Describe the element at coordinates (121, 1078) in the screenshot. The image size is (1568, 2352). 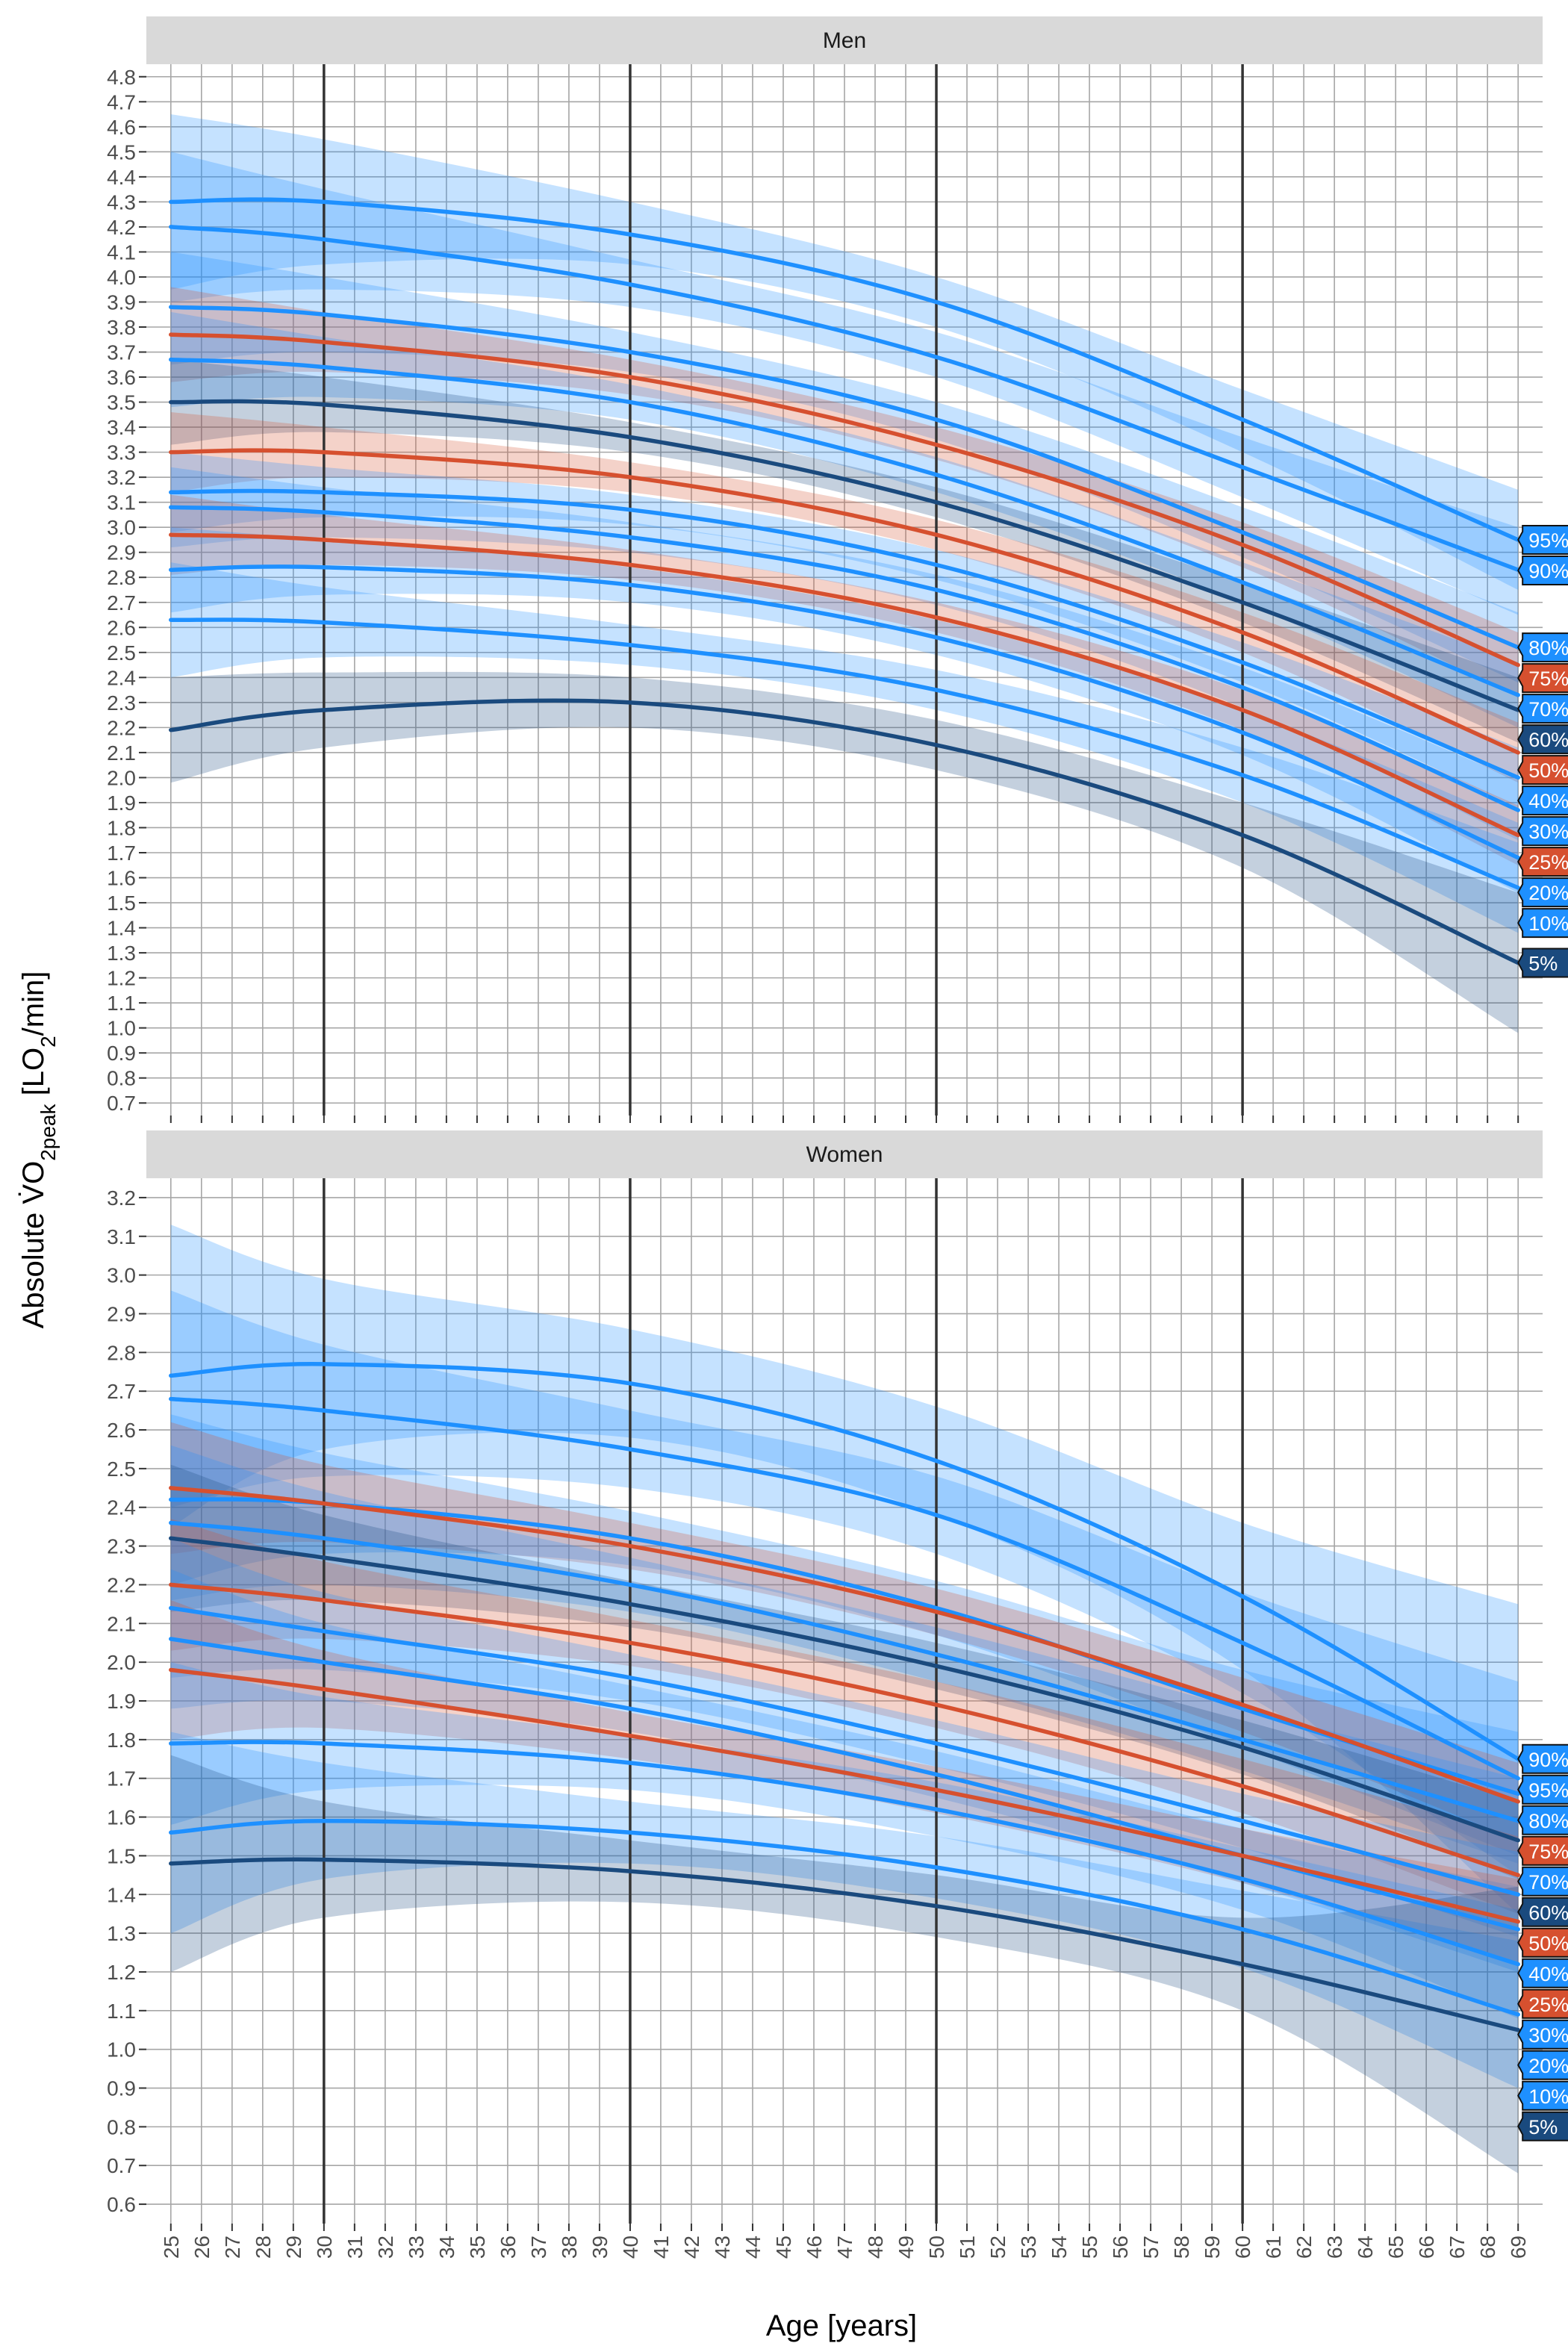
I see `y-tick-label: 0.8` at that location.